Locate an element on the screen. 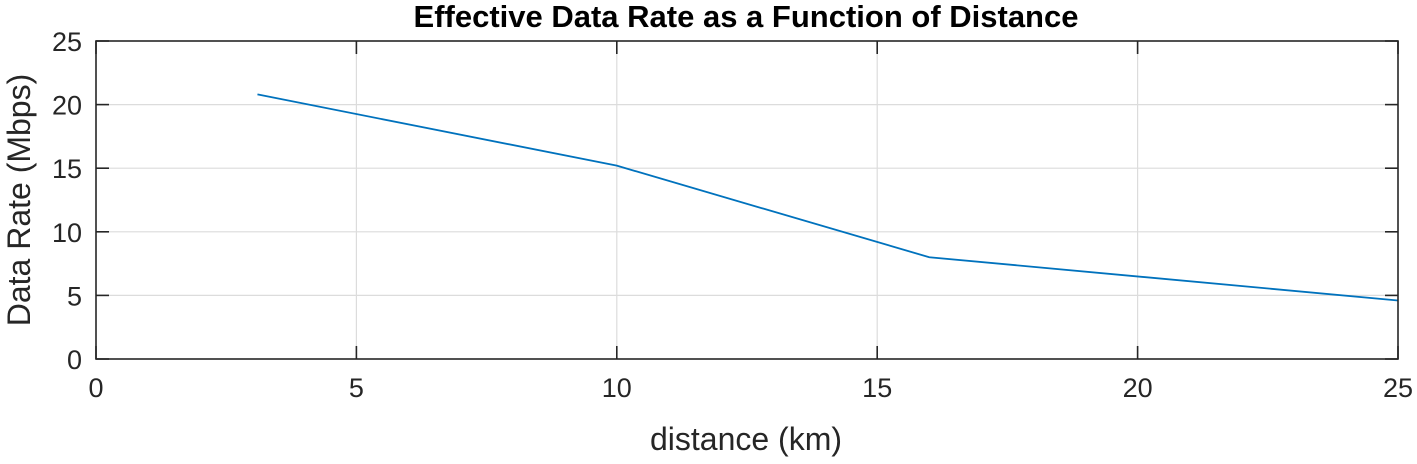 This screenshot has height=464, width=1417. x-tick-label: 25 is located at coordinates (1398, 388).